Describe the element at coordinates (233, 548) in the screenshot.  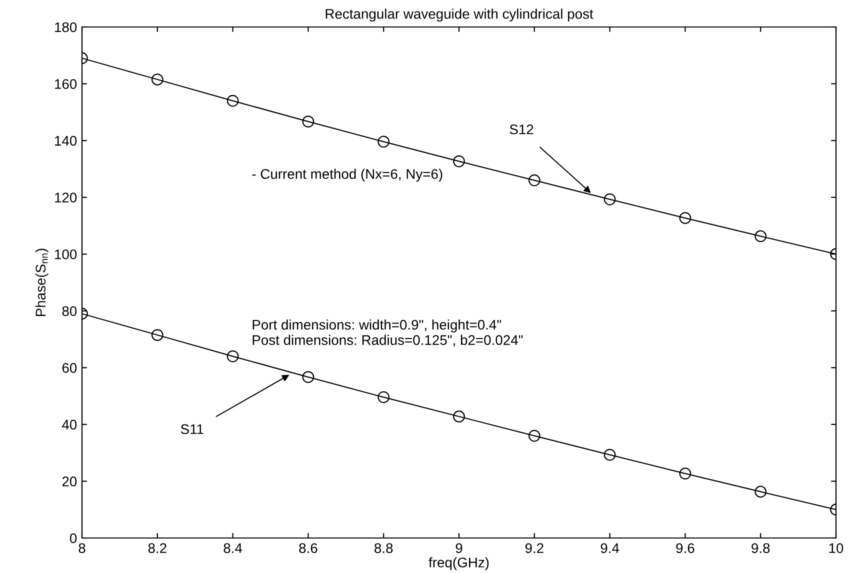
I see `x-tick-label: 8.4` at that location.